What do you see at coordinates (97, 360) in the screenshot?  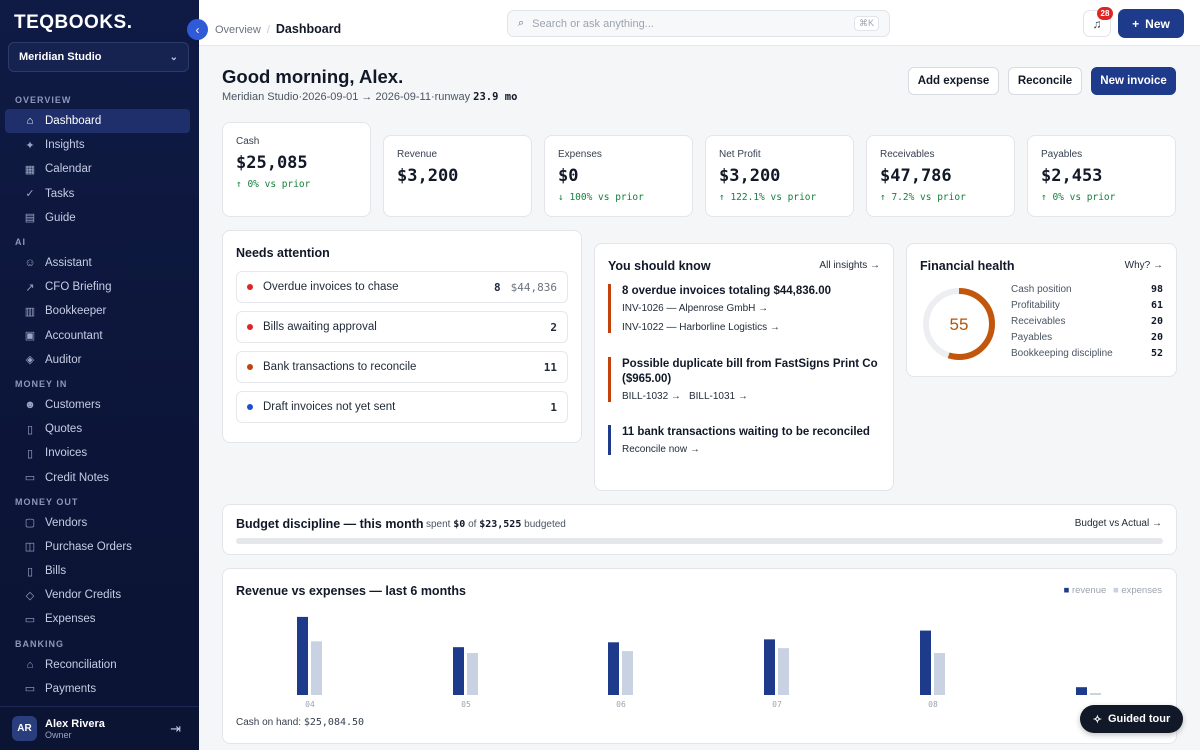 I see `sidebar-item-auditor: ◈ Auditor` at bounding box center [97, 360].